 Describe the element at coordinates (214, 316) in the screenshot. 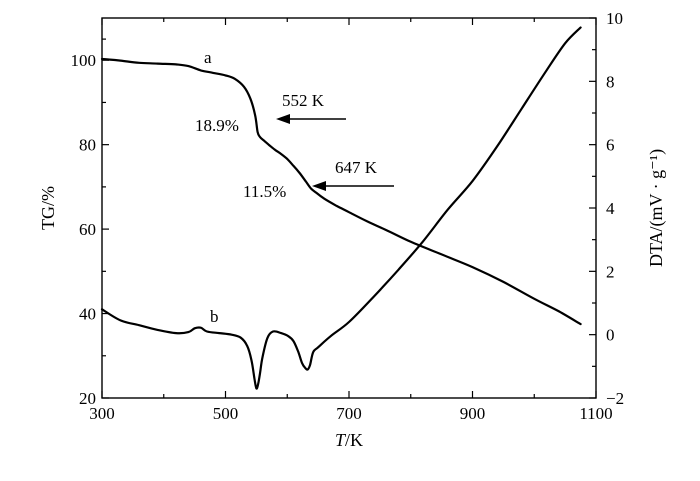

I see `curve-b-label: b` at that location.